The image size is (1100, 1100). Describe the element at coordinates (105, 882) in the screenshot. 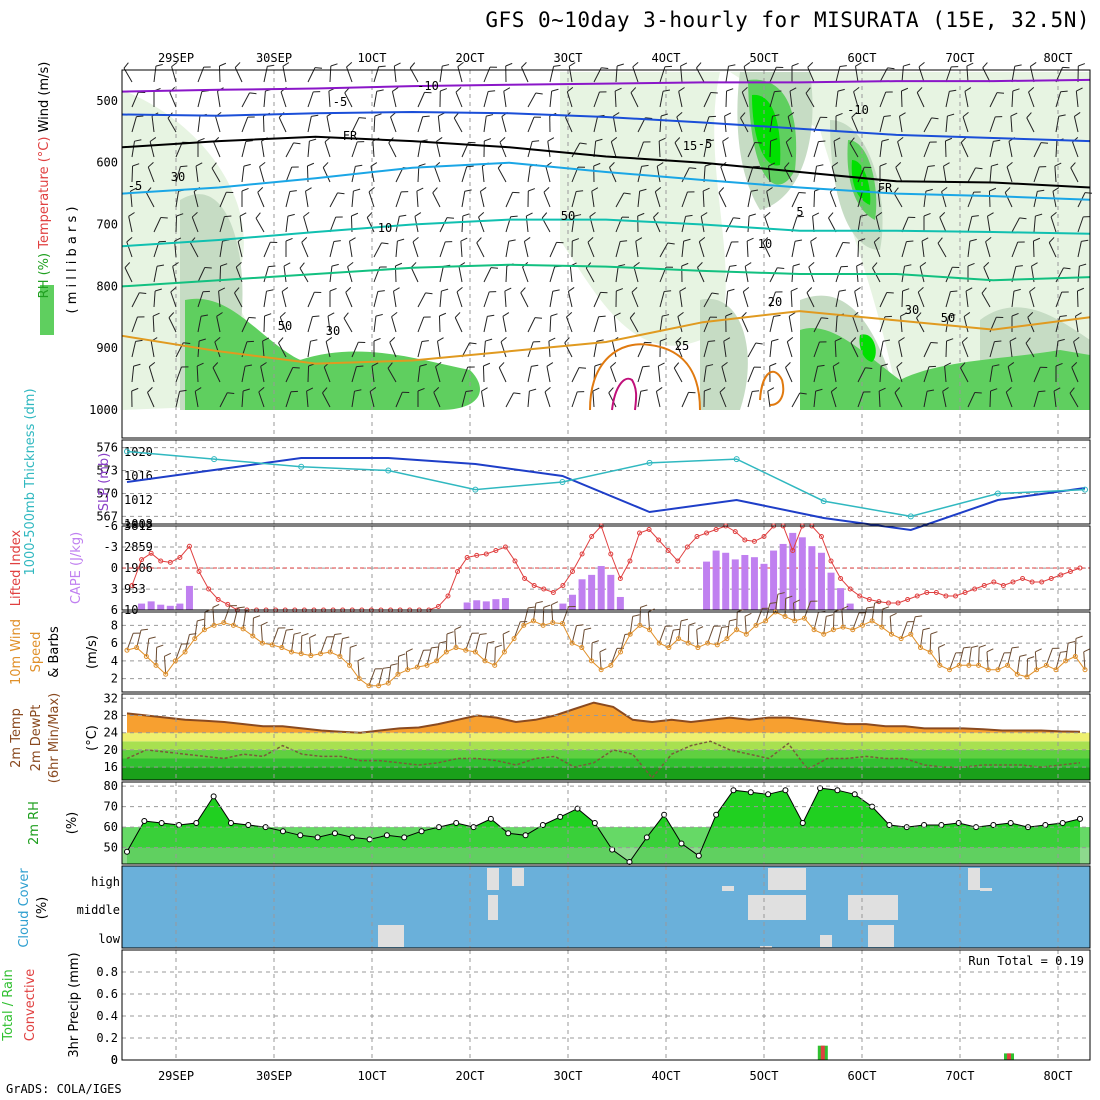

I see `cloud-row-label: high` at that location.